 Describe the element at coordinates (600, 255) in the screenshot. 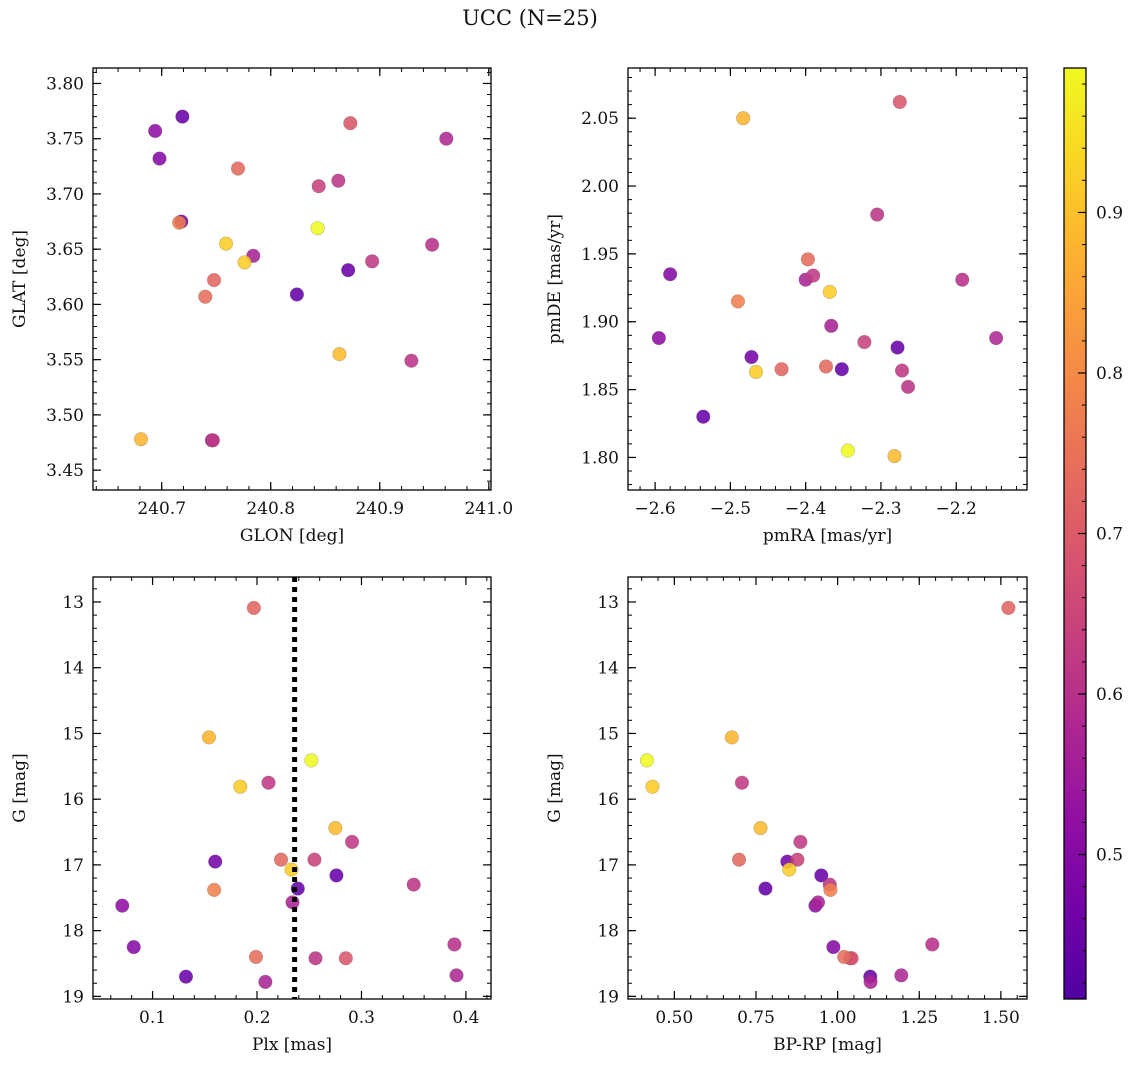

I see `y-tick-label: 1.95` at that location.